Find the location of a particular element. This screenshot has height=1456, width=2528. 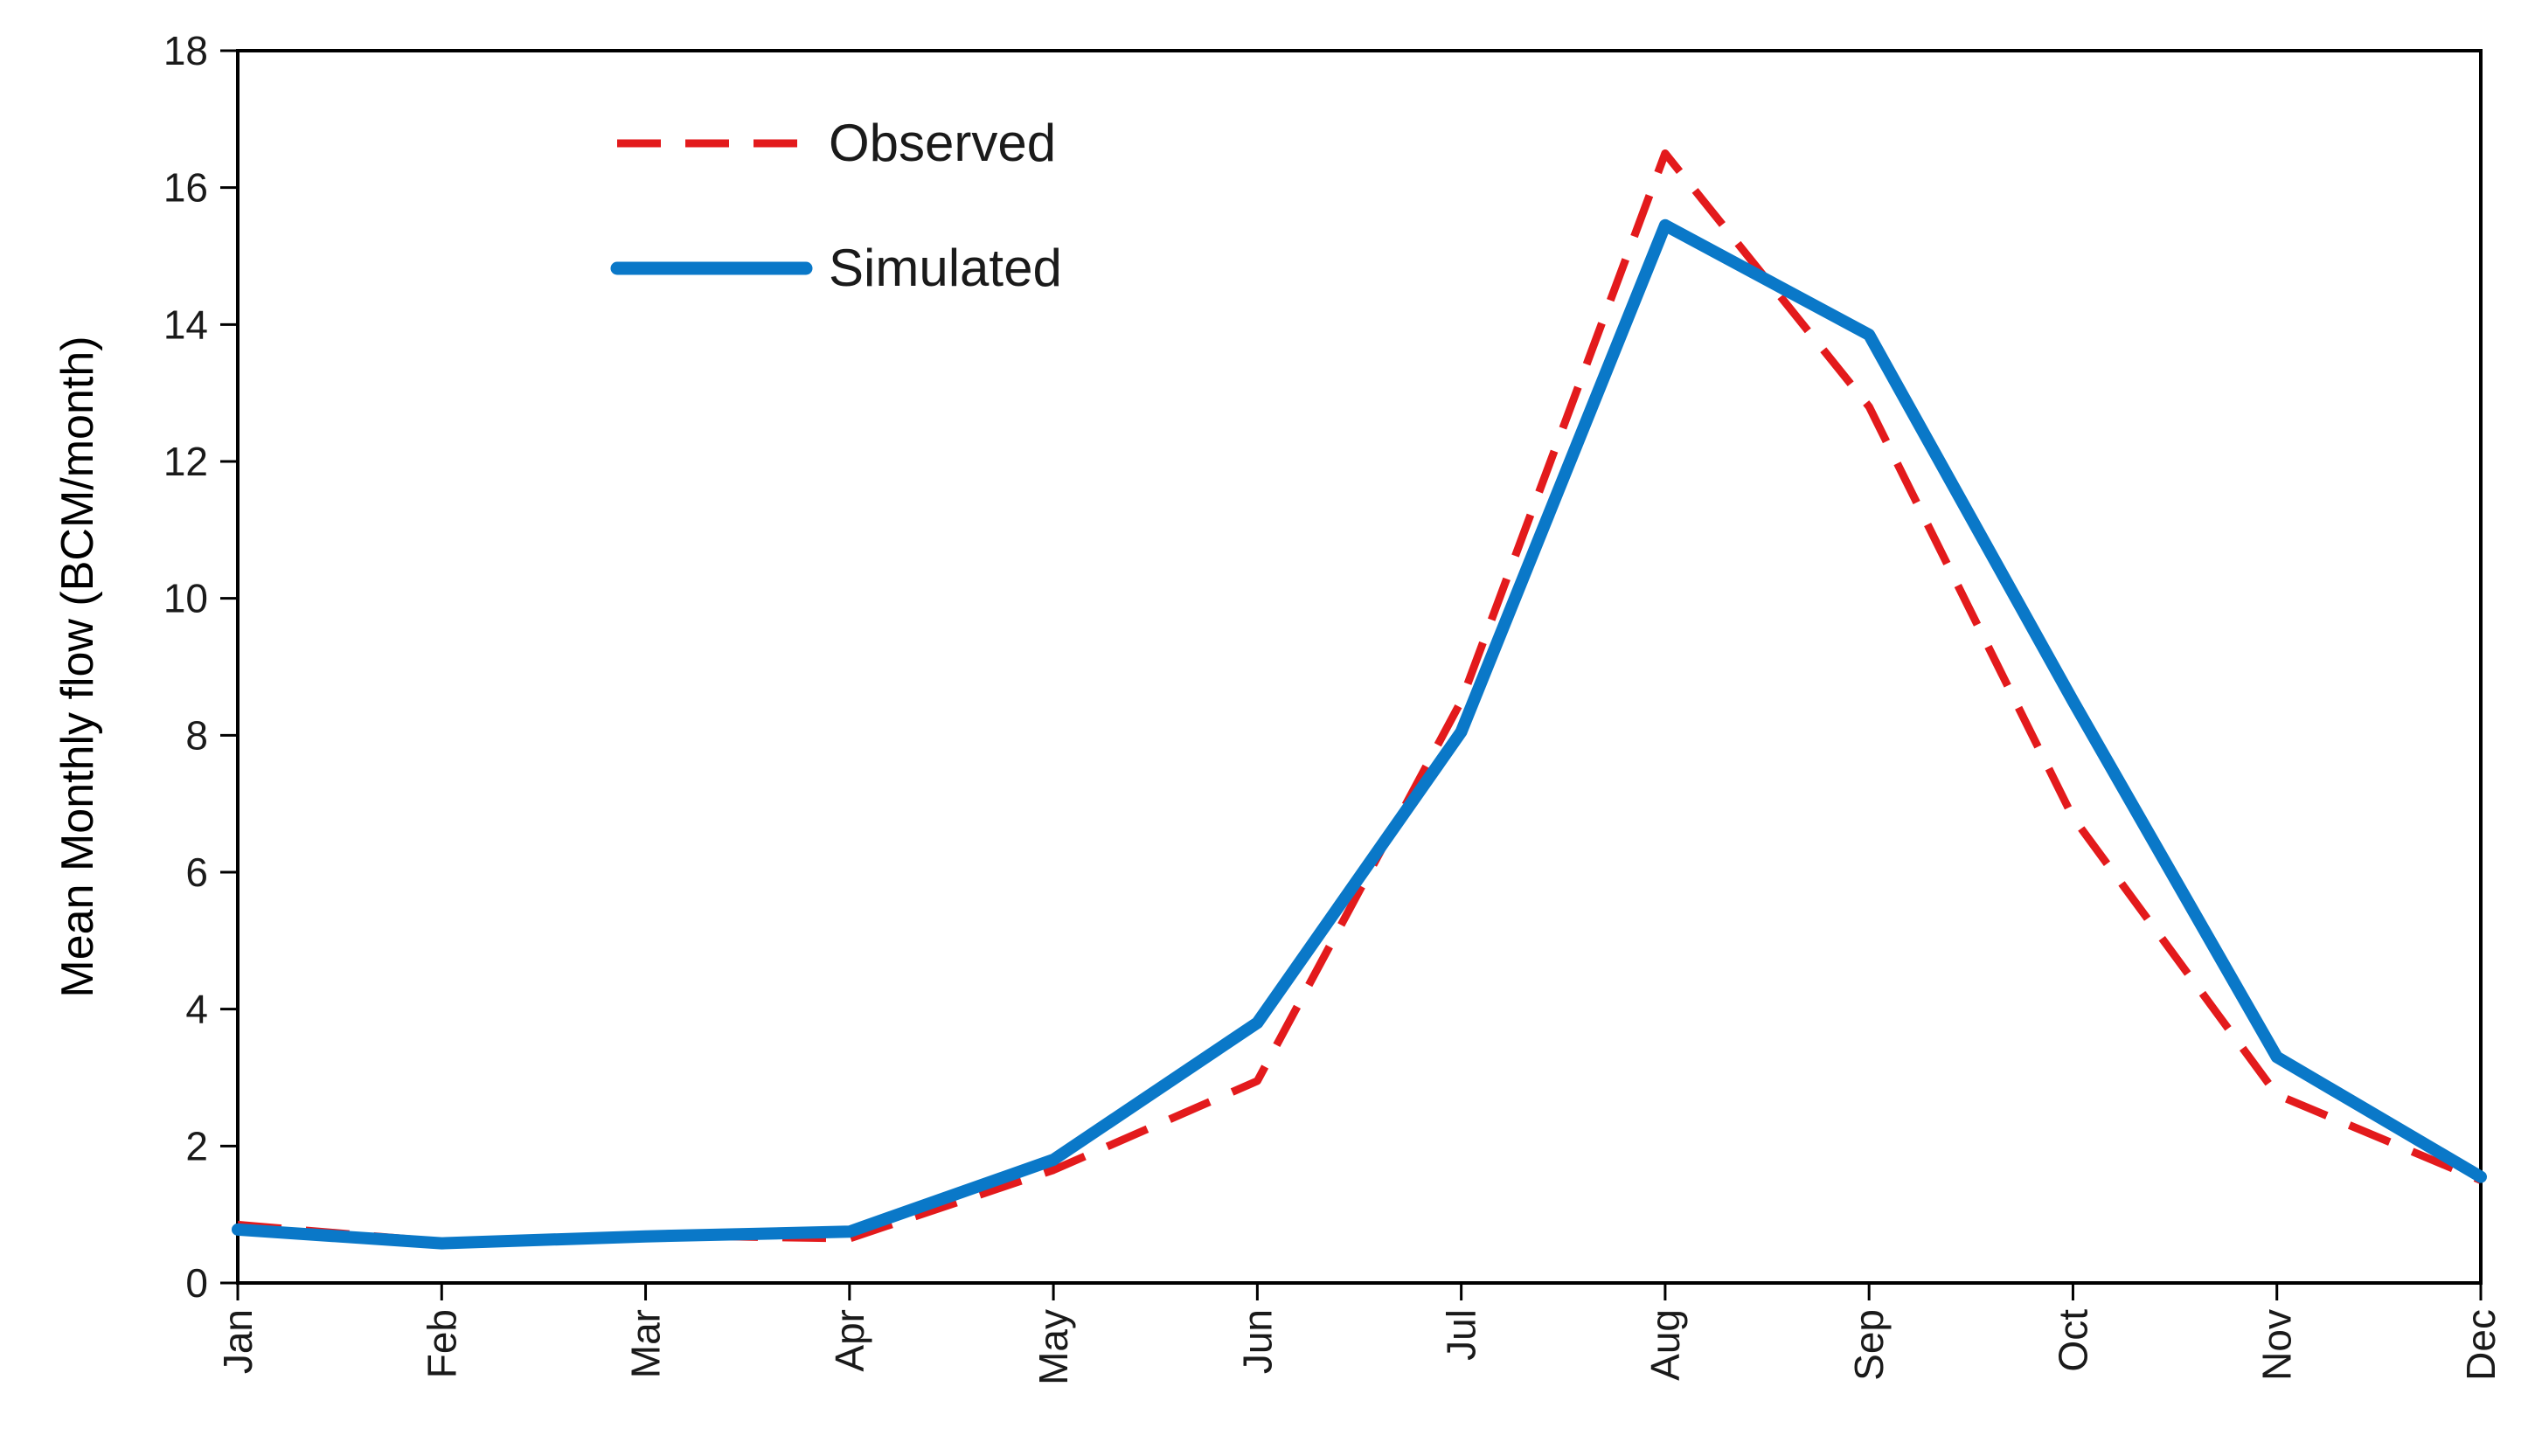

y-tick-label-4: 4 is located at coordinates (196, 1009).